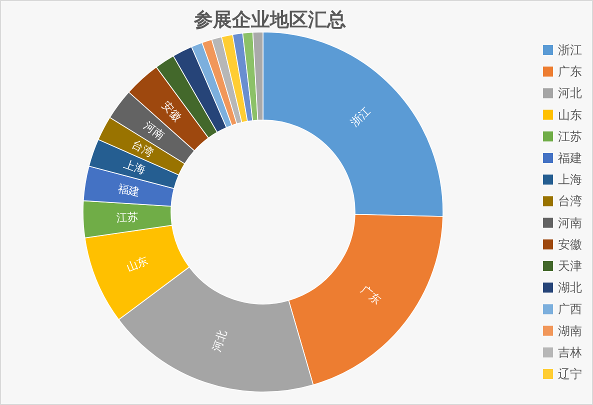 The image size is (593, 405). I want to click on legend-label: 河北, so click(570, 93).